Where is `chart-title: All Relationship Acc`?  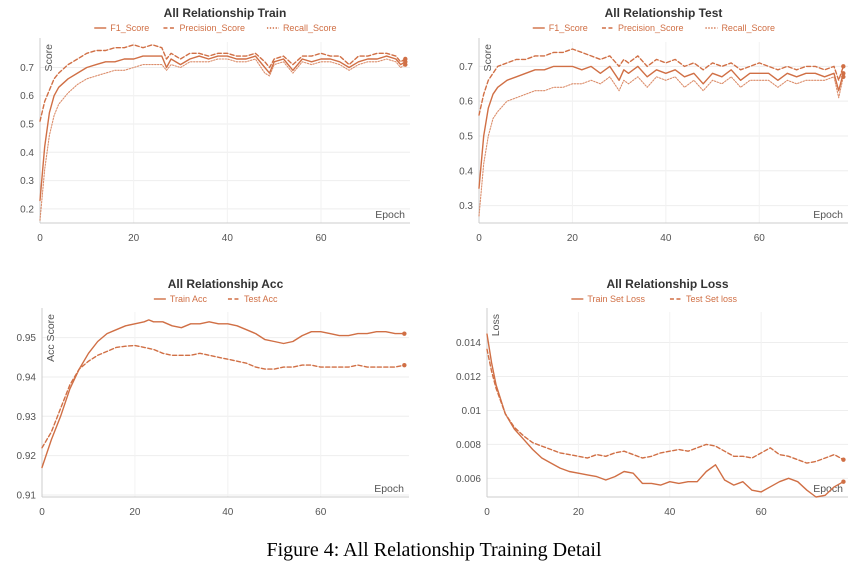
chart-title: All Relationship Acc is located at coordinates (226, 284).